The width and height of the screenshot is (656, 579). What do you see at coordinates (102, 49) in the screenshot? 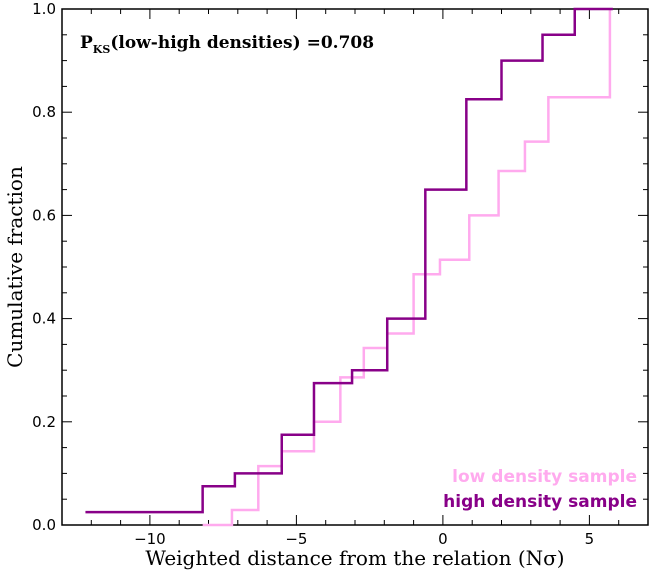
I see `ks-annotation-subscript: KS` at bounding box center [102, 49].